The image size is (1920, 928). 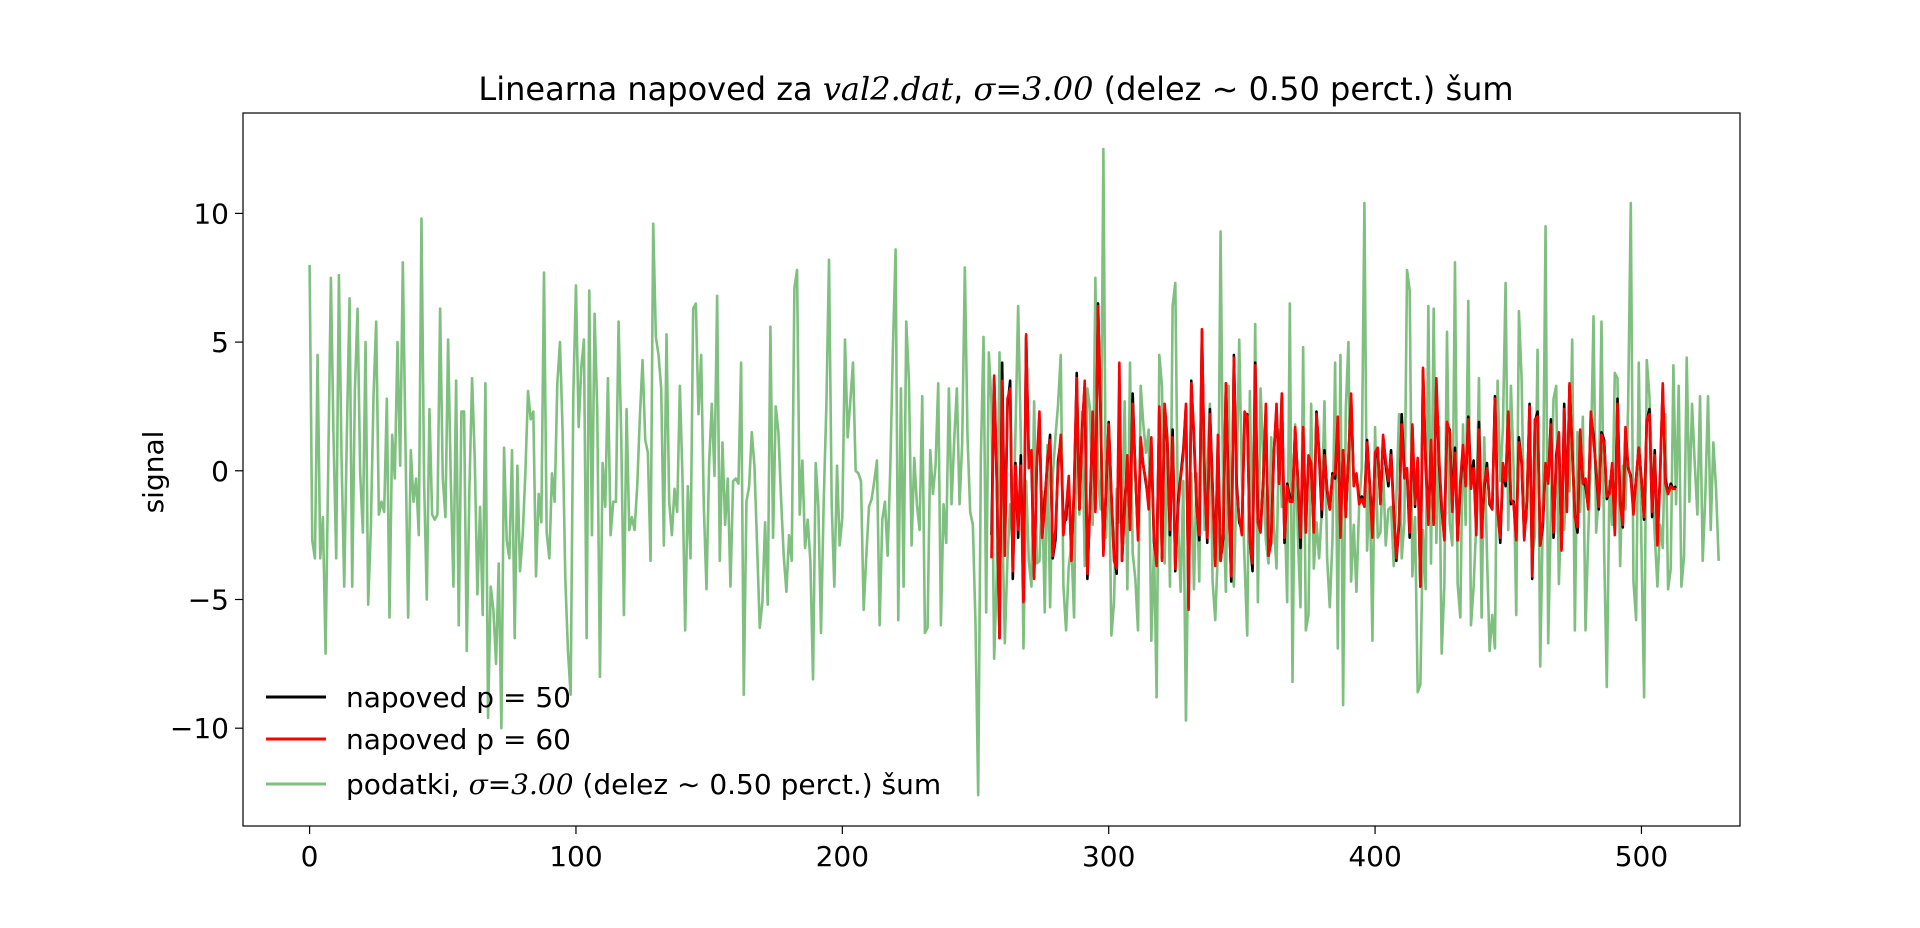 I want to click on title-suffix: (delez ∼ 0.50 perct.) šum, so click(x=1303, y=89).